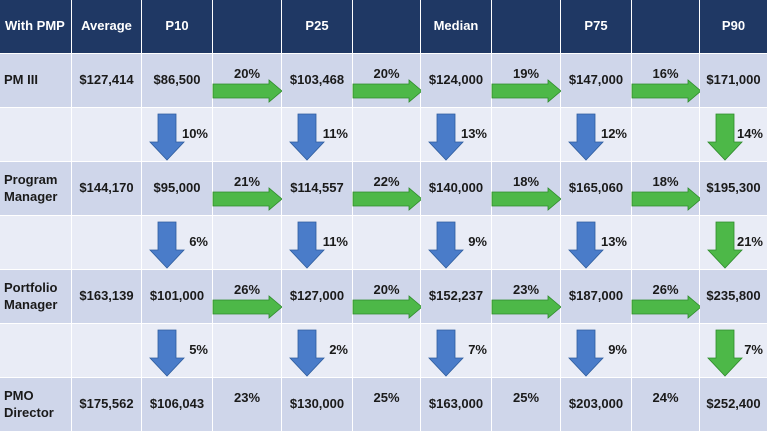 The width and height of the screenshot is (768, 432). I want to click on percent-change-horizontal: 19%, so click(526, 81).